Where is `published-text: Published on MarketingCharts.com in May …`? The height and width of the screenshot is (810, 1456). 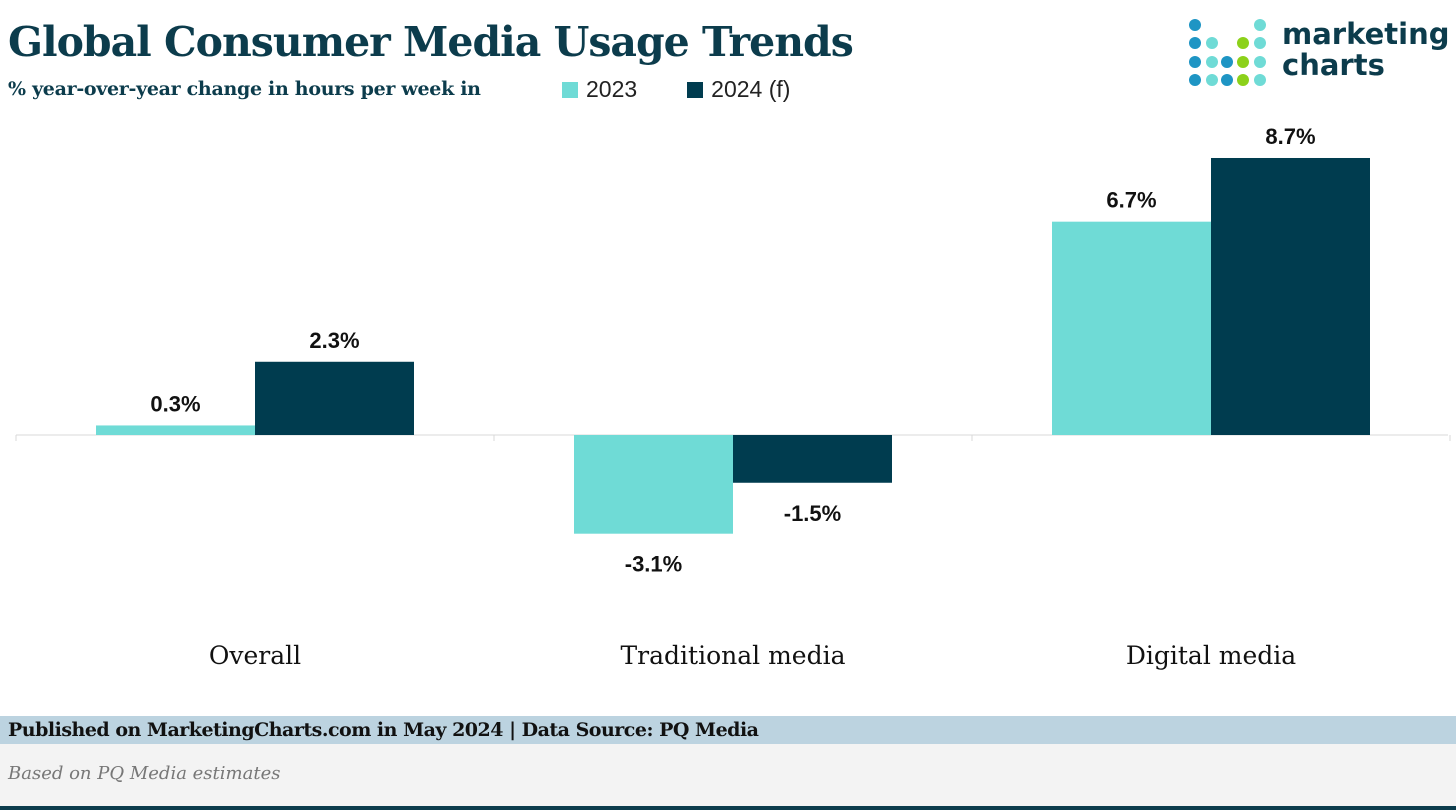
published-text: Published on MarketingCharts.com in May … is located at coordinates (383, 730).